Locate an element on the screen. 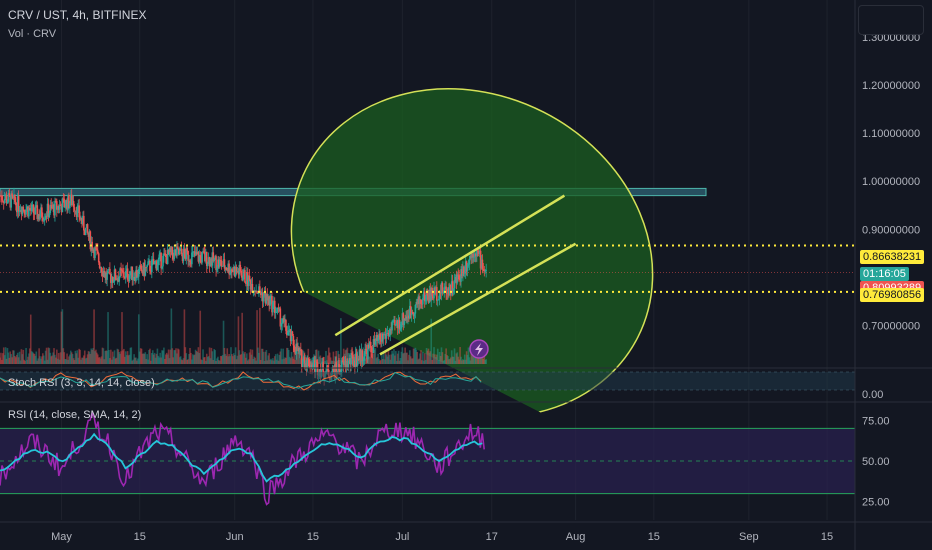 This screenshot has width=932, height=550. stoch-rsi-label: Stoch RSI (3, 3, 14, 14, close) is located at coordinates (81, 383).